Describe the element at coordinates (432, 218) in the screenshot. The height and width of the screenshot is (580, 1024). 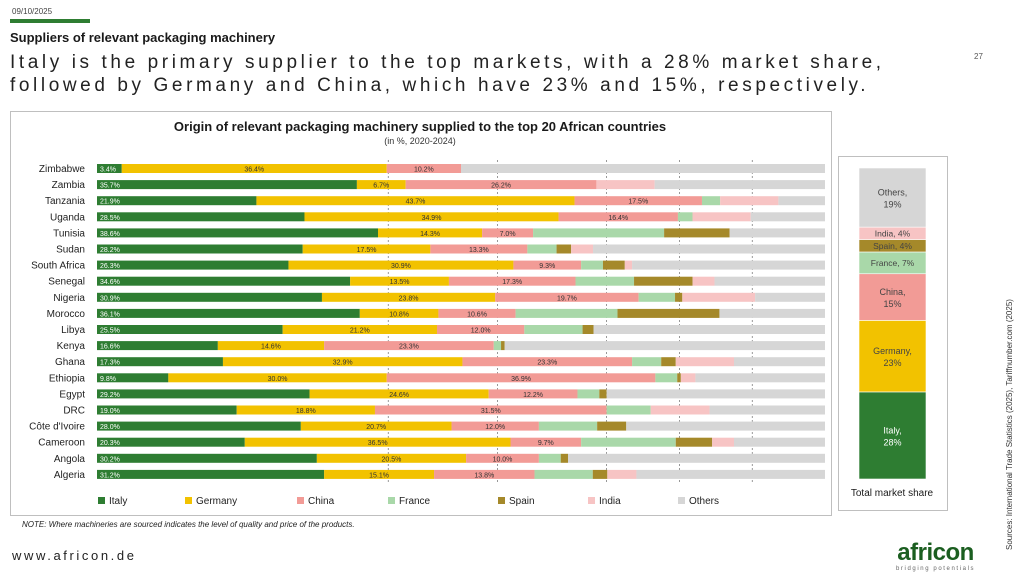
I see `value-label-germany-uganda: 34.9%` at that location.